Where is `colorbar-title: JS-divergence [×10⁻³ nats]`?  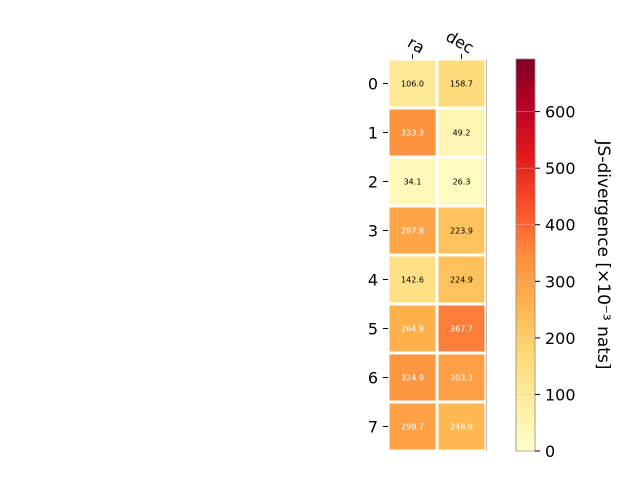
colorbar-title: JS-divergence [×10⁻³ nats] is located at coordinates (603, 255).